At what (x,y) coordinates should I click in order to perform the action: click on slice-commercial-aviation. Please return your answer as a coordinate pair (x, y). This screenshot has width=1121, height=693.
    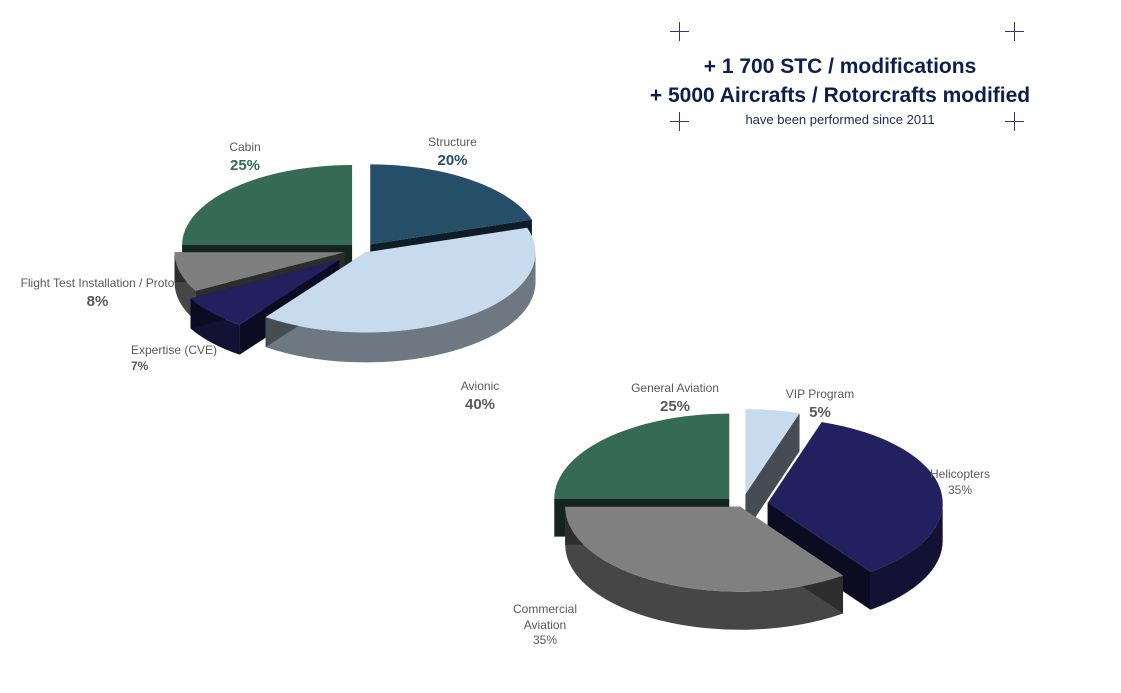
    Looking at the image, I should click on (704, 549).